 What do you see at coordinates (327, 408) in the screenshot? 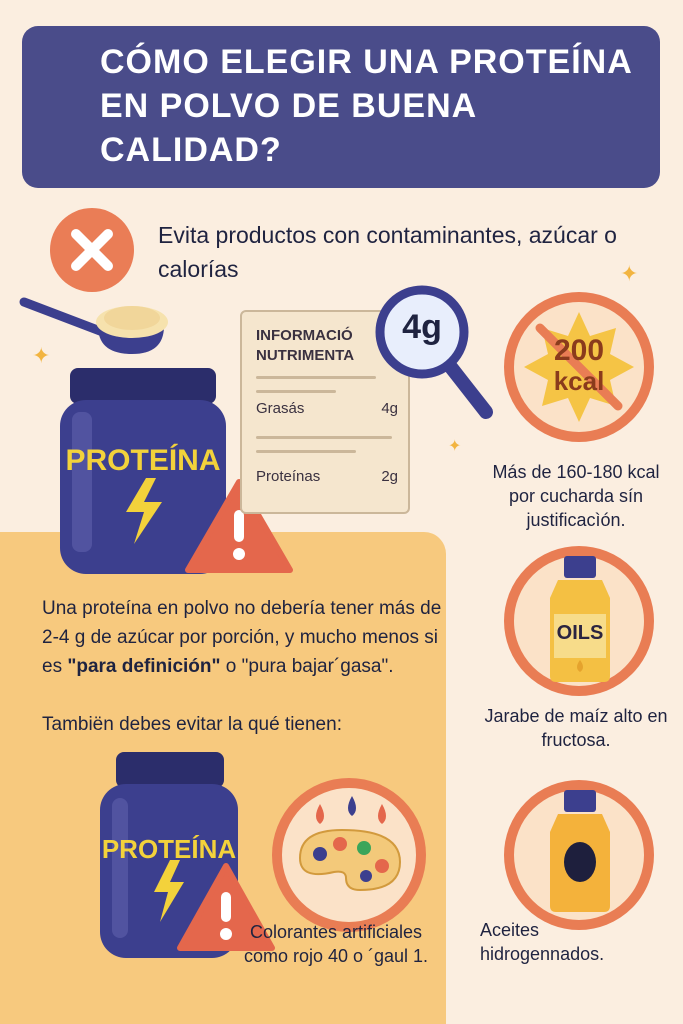
I see `nutrition-row: Grasás 4g` at bounding box center [327, 408].